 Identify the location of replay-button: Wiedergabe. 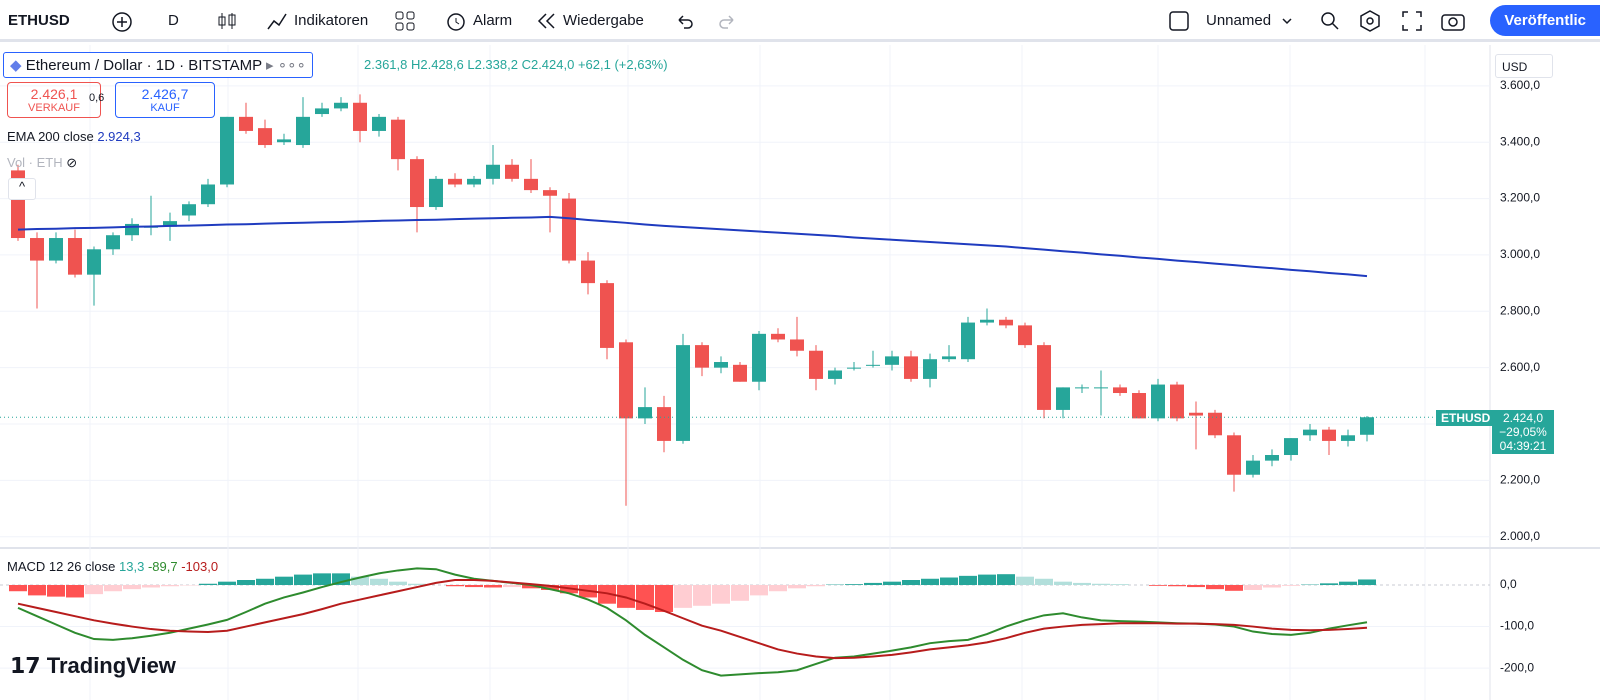
(603, 20).